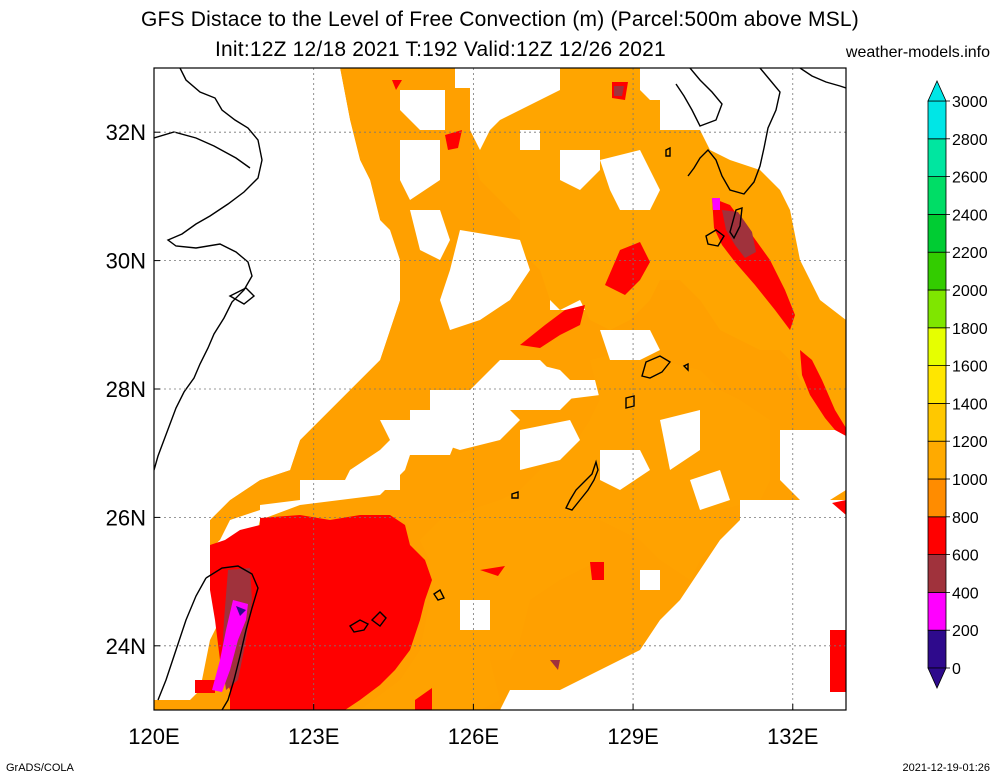  Describe the element at coordinates (397, 85) in the screenshot. I see `field-red-small9` at that location.